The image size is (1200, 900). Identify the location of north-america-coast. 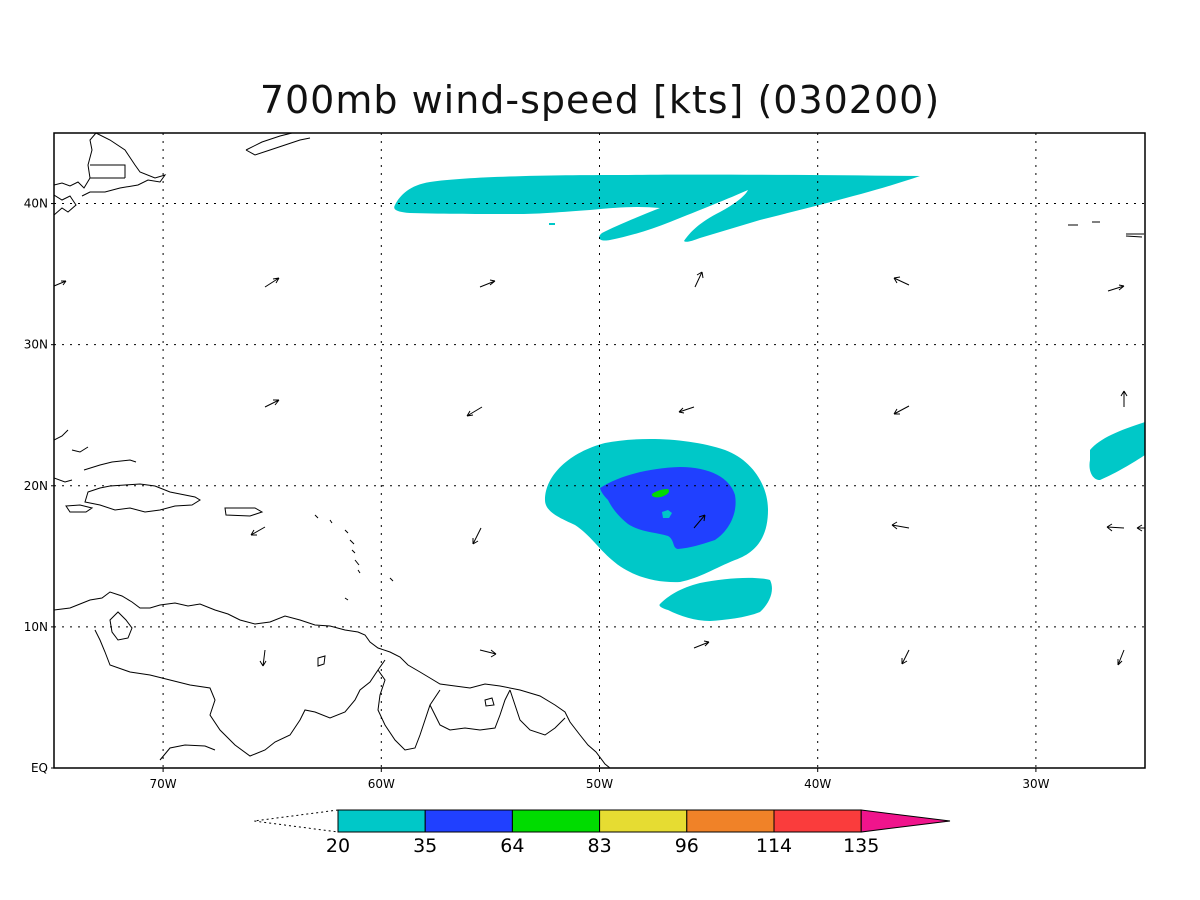
(75, 174).